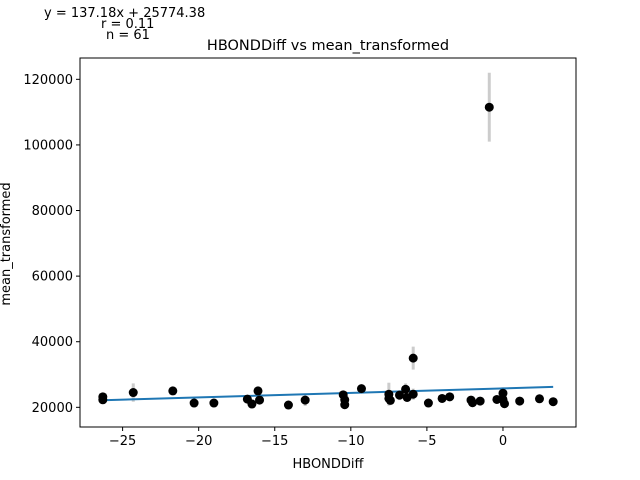 This screenshot has width=640, height=480. I want to click on x-tick-label: −10, so click(350, 441).